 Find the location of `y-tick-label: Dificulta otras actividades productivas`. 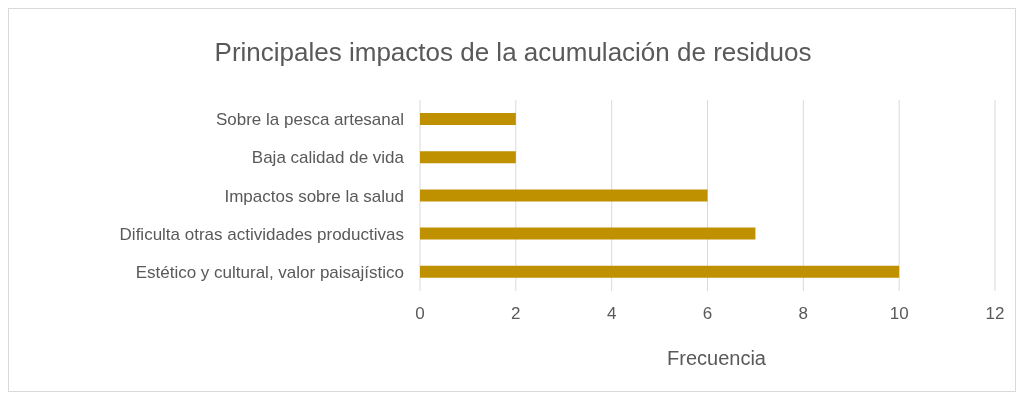

y-tick-label: Dificulta otras actividades productivas is located at coordinates (261, 234).